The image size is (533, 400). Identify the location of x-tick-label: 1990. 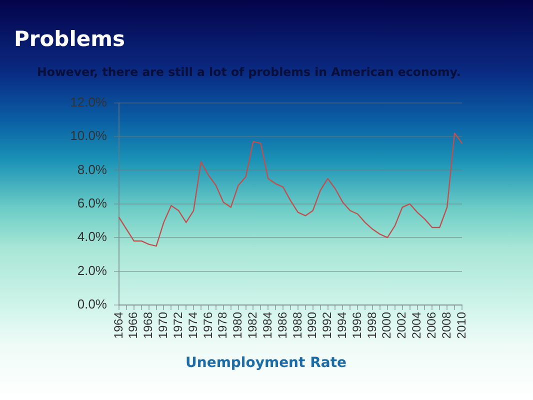
(312, 325).